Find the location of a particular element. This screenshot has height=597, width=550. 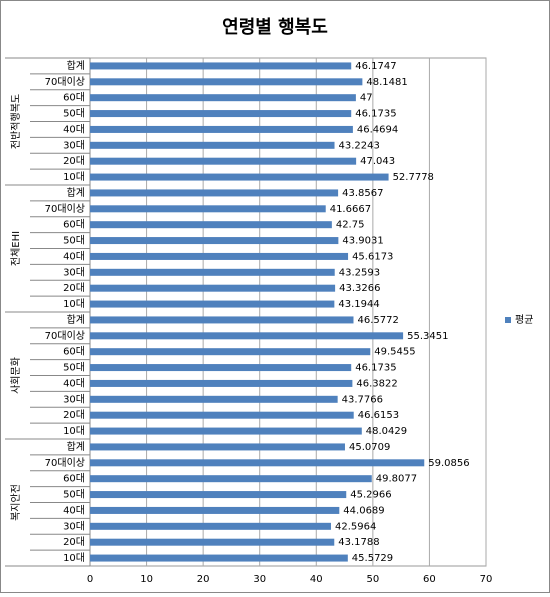

data-label: 47 is located at coordinates (366, 98).